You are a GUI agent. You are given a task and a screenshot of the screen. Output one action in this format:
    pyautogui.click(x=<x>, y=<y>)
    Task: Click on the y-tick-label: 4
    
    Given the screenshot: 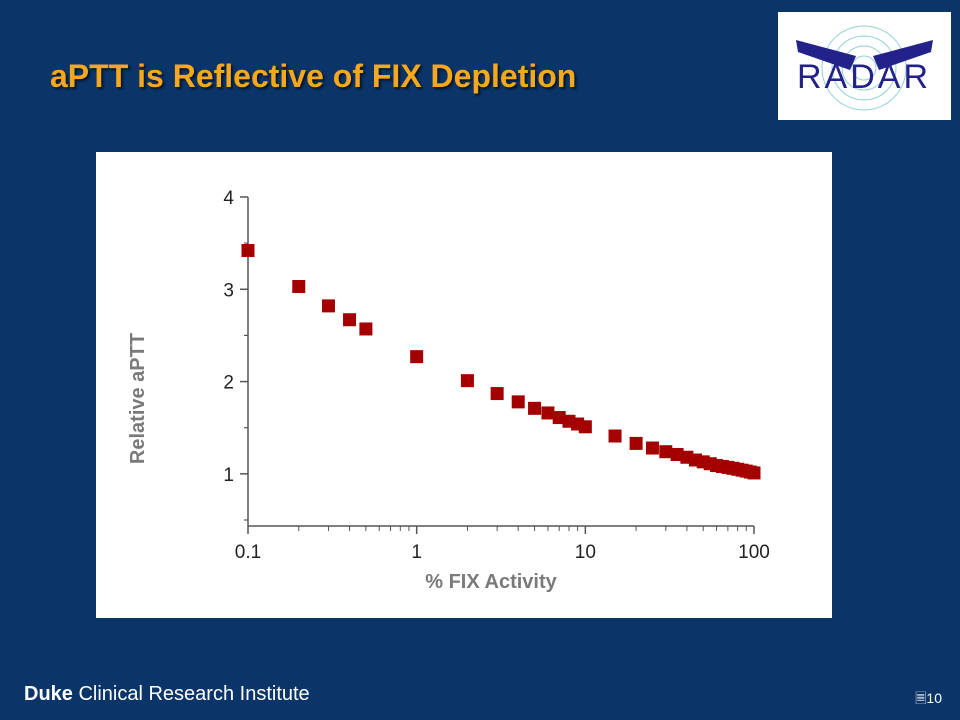 What is the action you would take?
    pyautogui.click(x=228, y=198)
    